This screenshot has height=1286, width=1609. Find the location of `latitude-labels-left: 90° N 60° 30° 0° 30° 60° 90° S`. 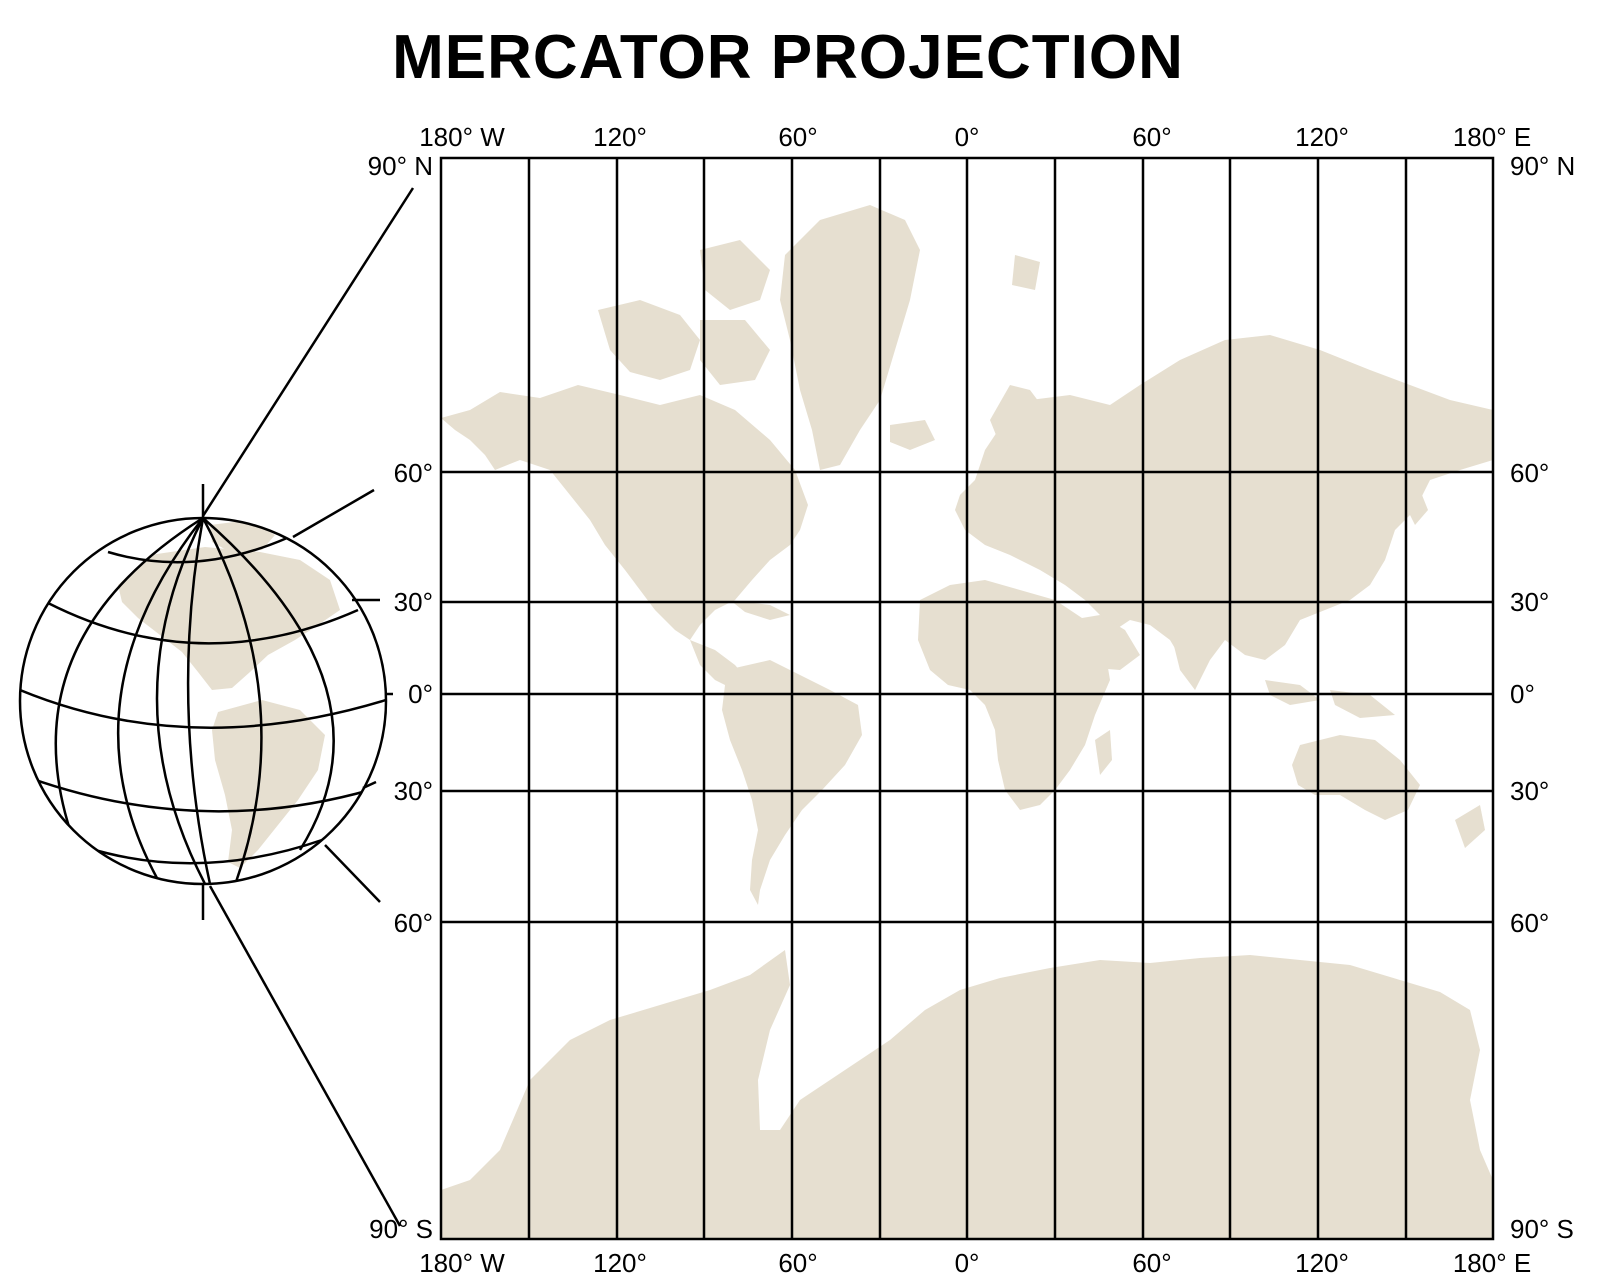

latitude-labels-left: 90° N 60° 30° 0° 30° 60° 90° S is located at coordinates (400, 697).